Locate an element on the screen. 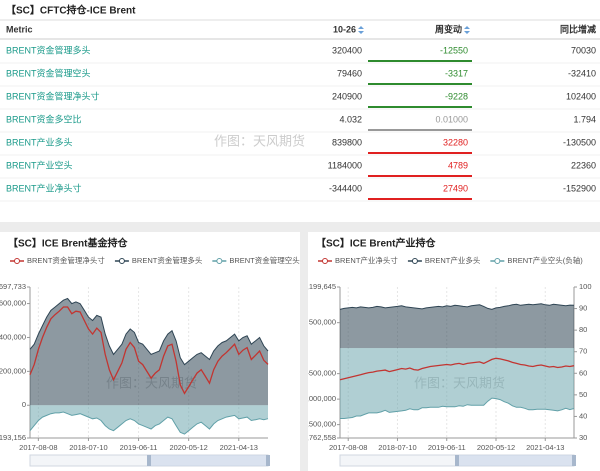 This screenshot has width=600, height=471. cell: 0.01000 is located at coordinates (451, 119).